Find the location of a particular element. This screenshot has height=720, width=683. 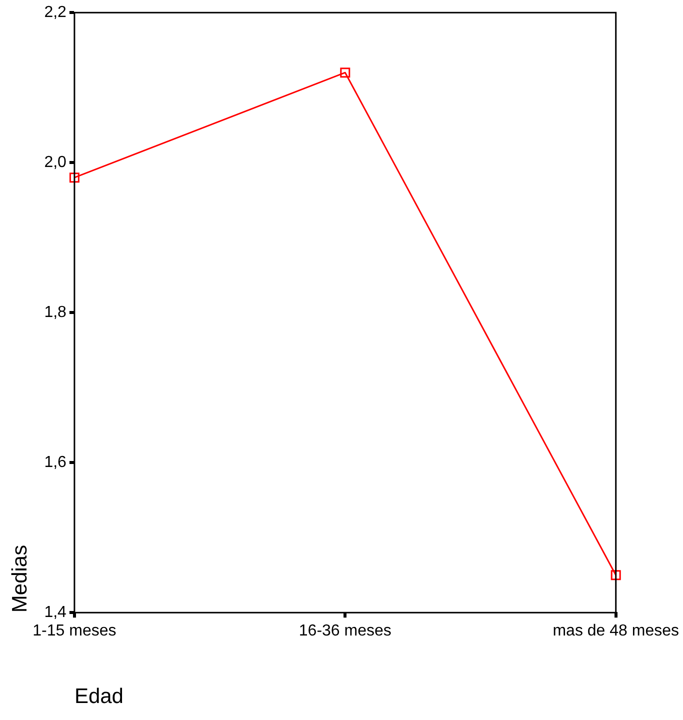

y-axis-title: Medias is located at coordinates (20, 578).